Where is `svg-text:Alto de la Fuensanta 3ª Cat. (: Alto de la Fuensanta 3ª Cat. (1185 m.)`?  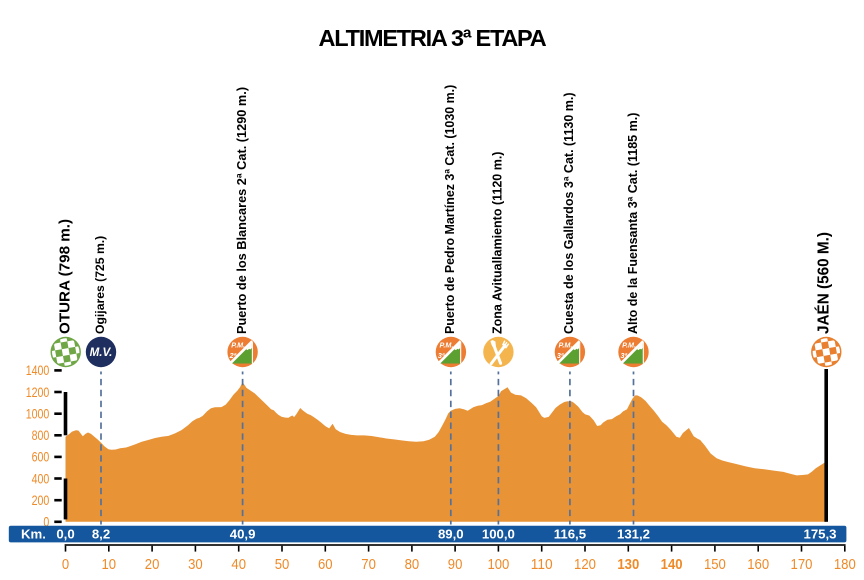
svg-text:Alto de la Fuensanta 3ª Cat. (: Alto de la Fuensanta 3ª Cat. (1185 m.) is located at coordinates (633, 223).